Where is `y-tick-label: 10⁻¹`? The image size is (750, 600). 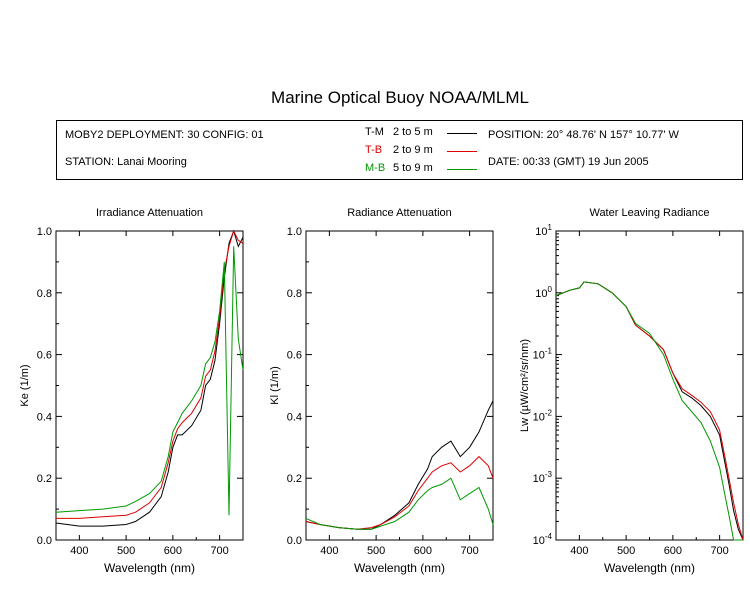
y-tick-label: 10⁻¹ is located at coordinates (543, 354).